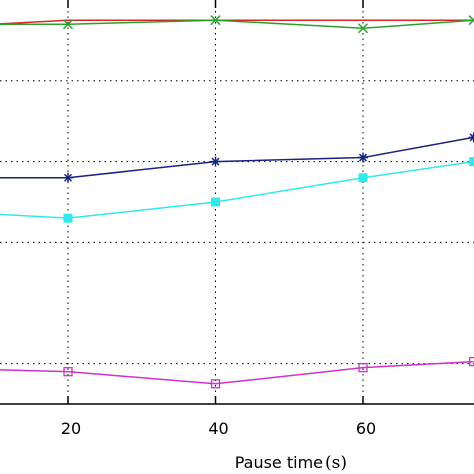 Image resolution: width=474 pixels, height=474 pixels. What do you see at coordinates (237, 404) in the screenshot?
I see `plot-frame` at bounding box center [237, 404].